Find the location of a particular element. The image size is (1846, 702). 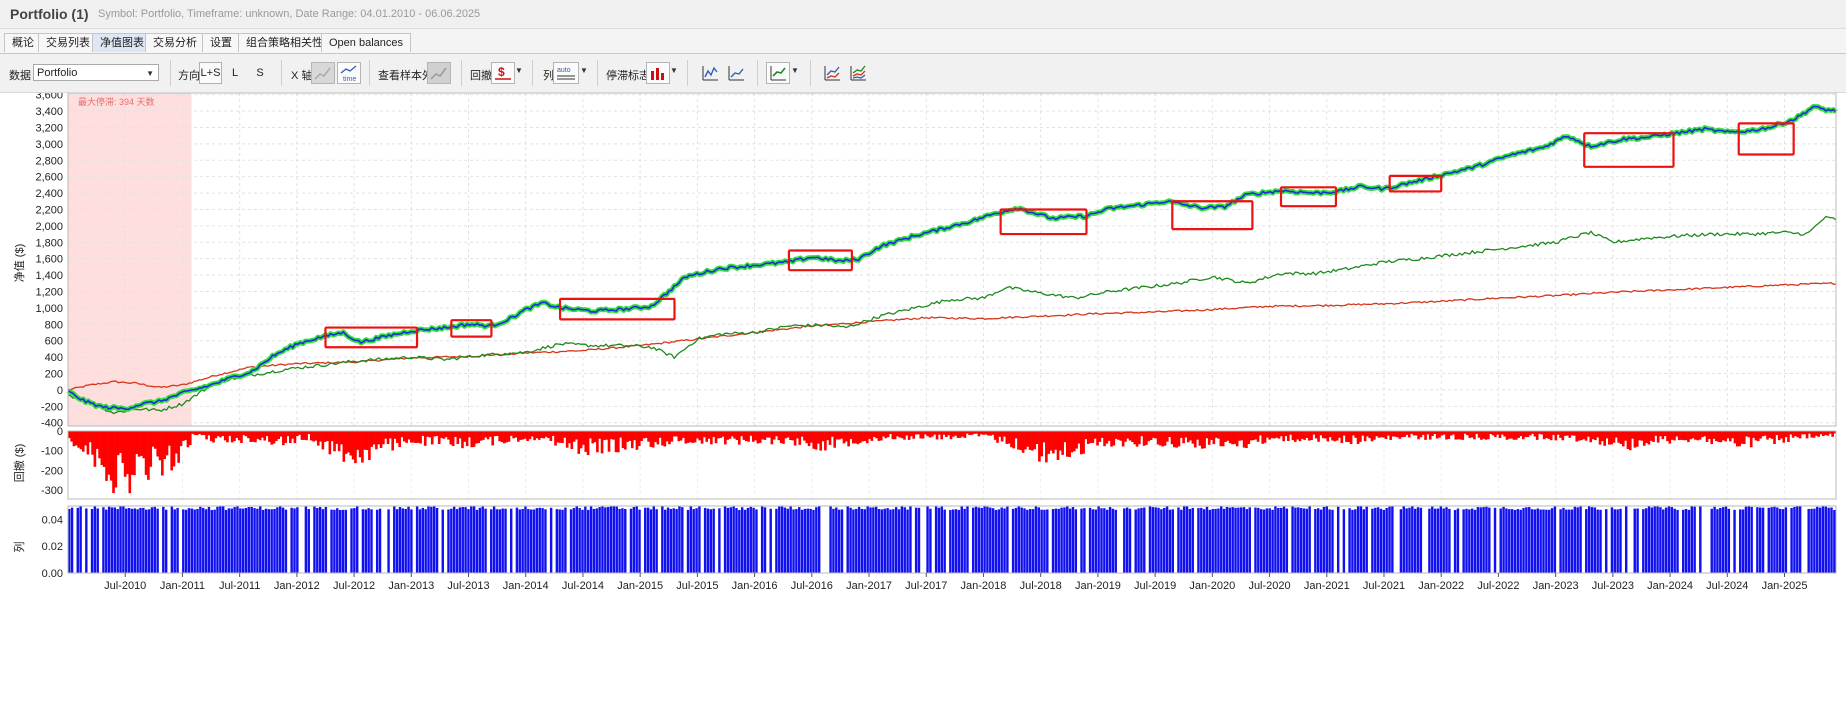

column-mode-button: auto is located at coordinates (566, 73).